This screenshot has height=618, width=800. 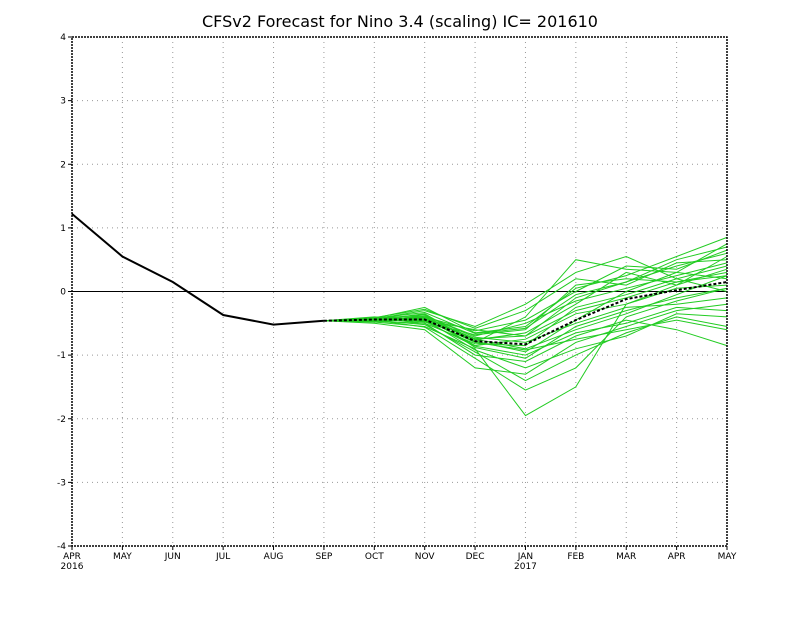 What do you see at coordinates (274, 557) in the screenshot?
I see `x-tick-label: AUG` at bounding box center [274, 557].